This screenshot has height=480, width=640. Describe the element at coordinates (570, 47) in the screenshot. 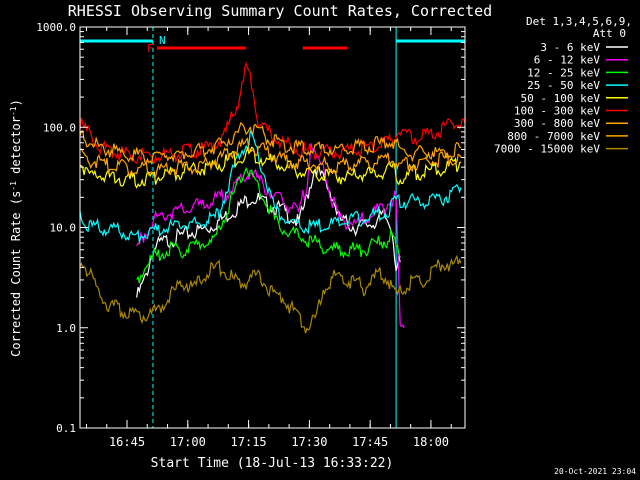

I see `legend-label: 3 - 6 keV` at that location.